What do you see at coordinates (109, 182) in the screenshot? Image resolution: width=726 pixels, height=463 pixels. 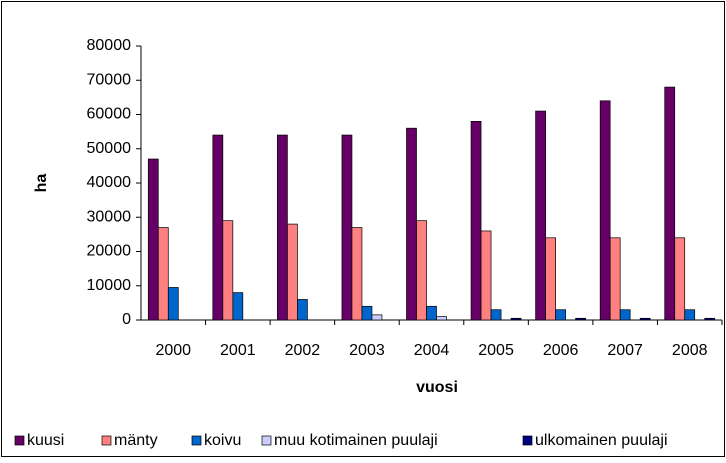 I see `y-tick-label: 40000` at bounding box center [109, 182].